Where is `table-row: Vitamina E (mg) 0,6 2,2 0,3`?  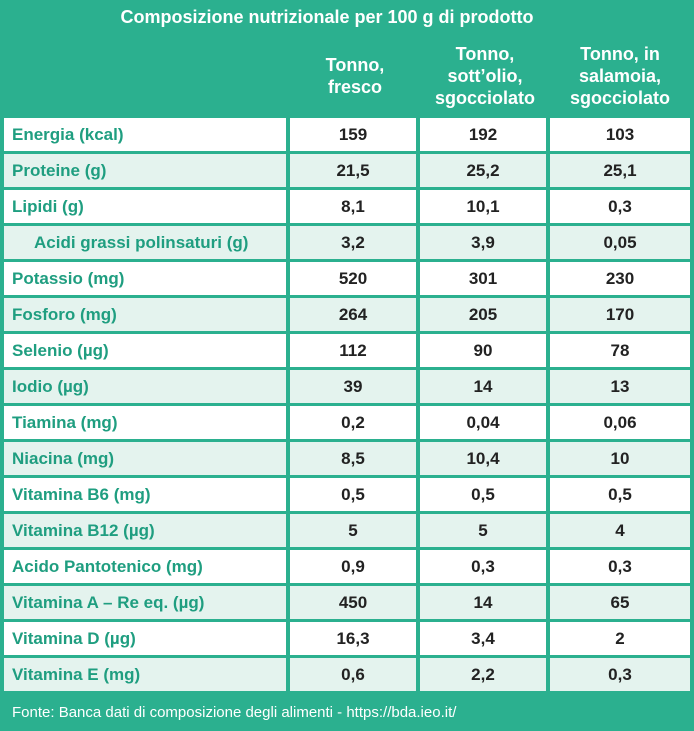 table-row: Vitamina E (mg) 0,6 2,2 0,3 is located at coordinates (347, 676).